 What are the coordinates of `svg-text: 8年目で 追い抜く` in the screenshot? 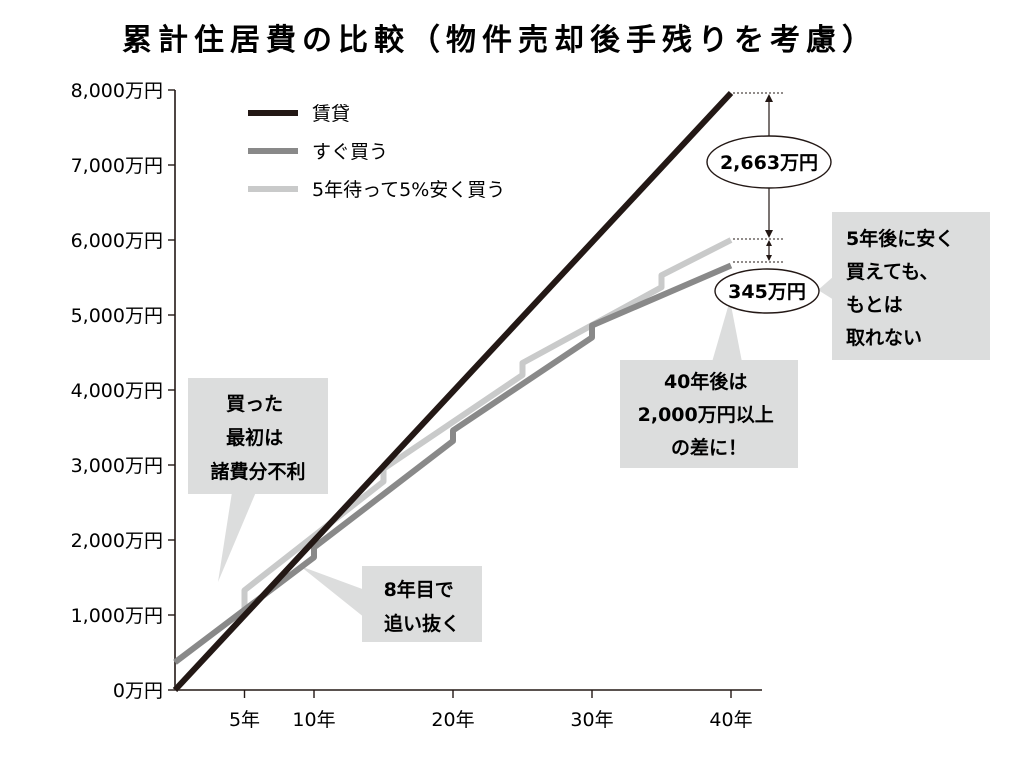 It's located at (422, 606).